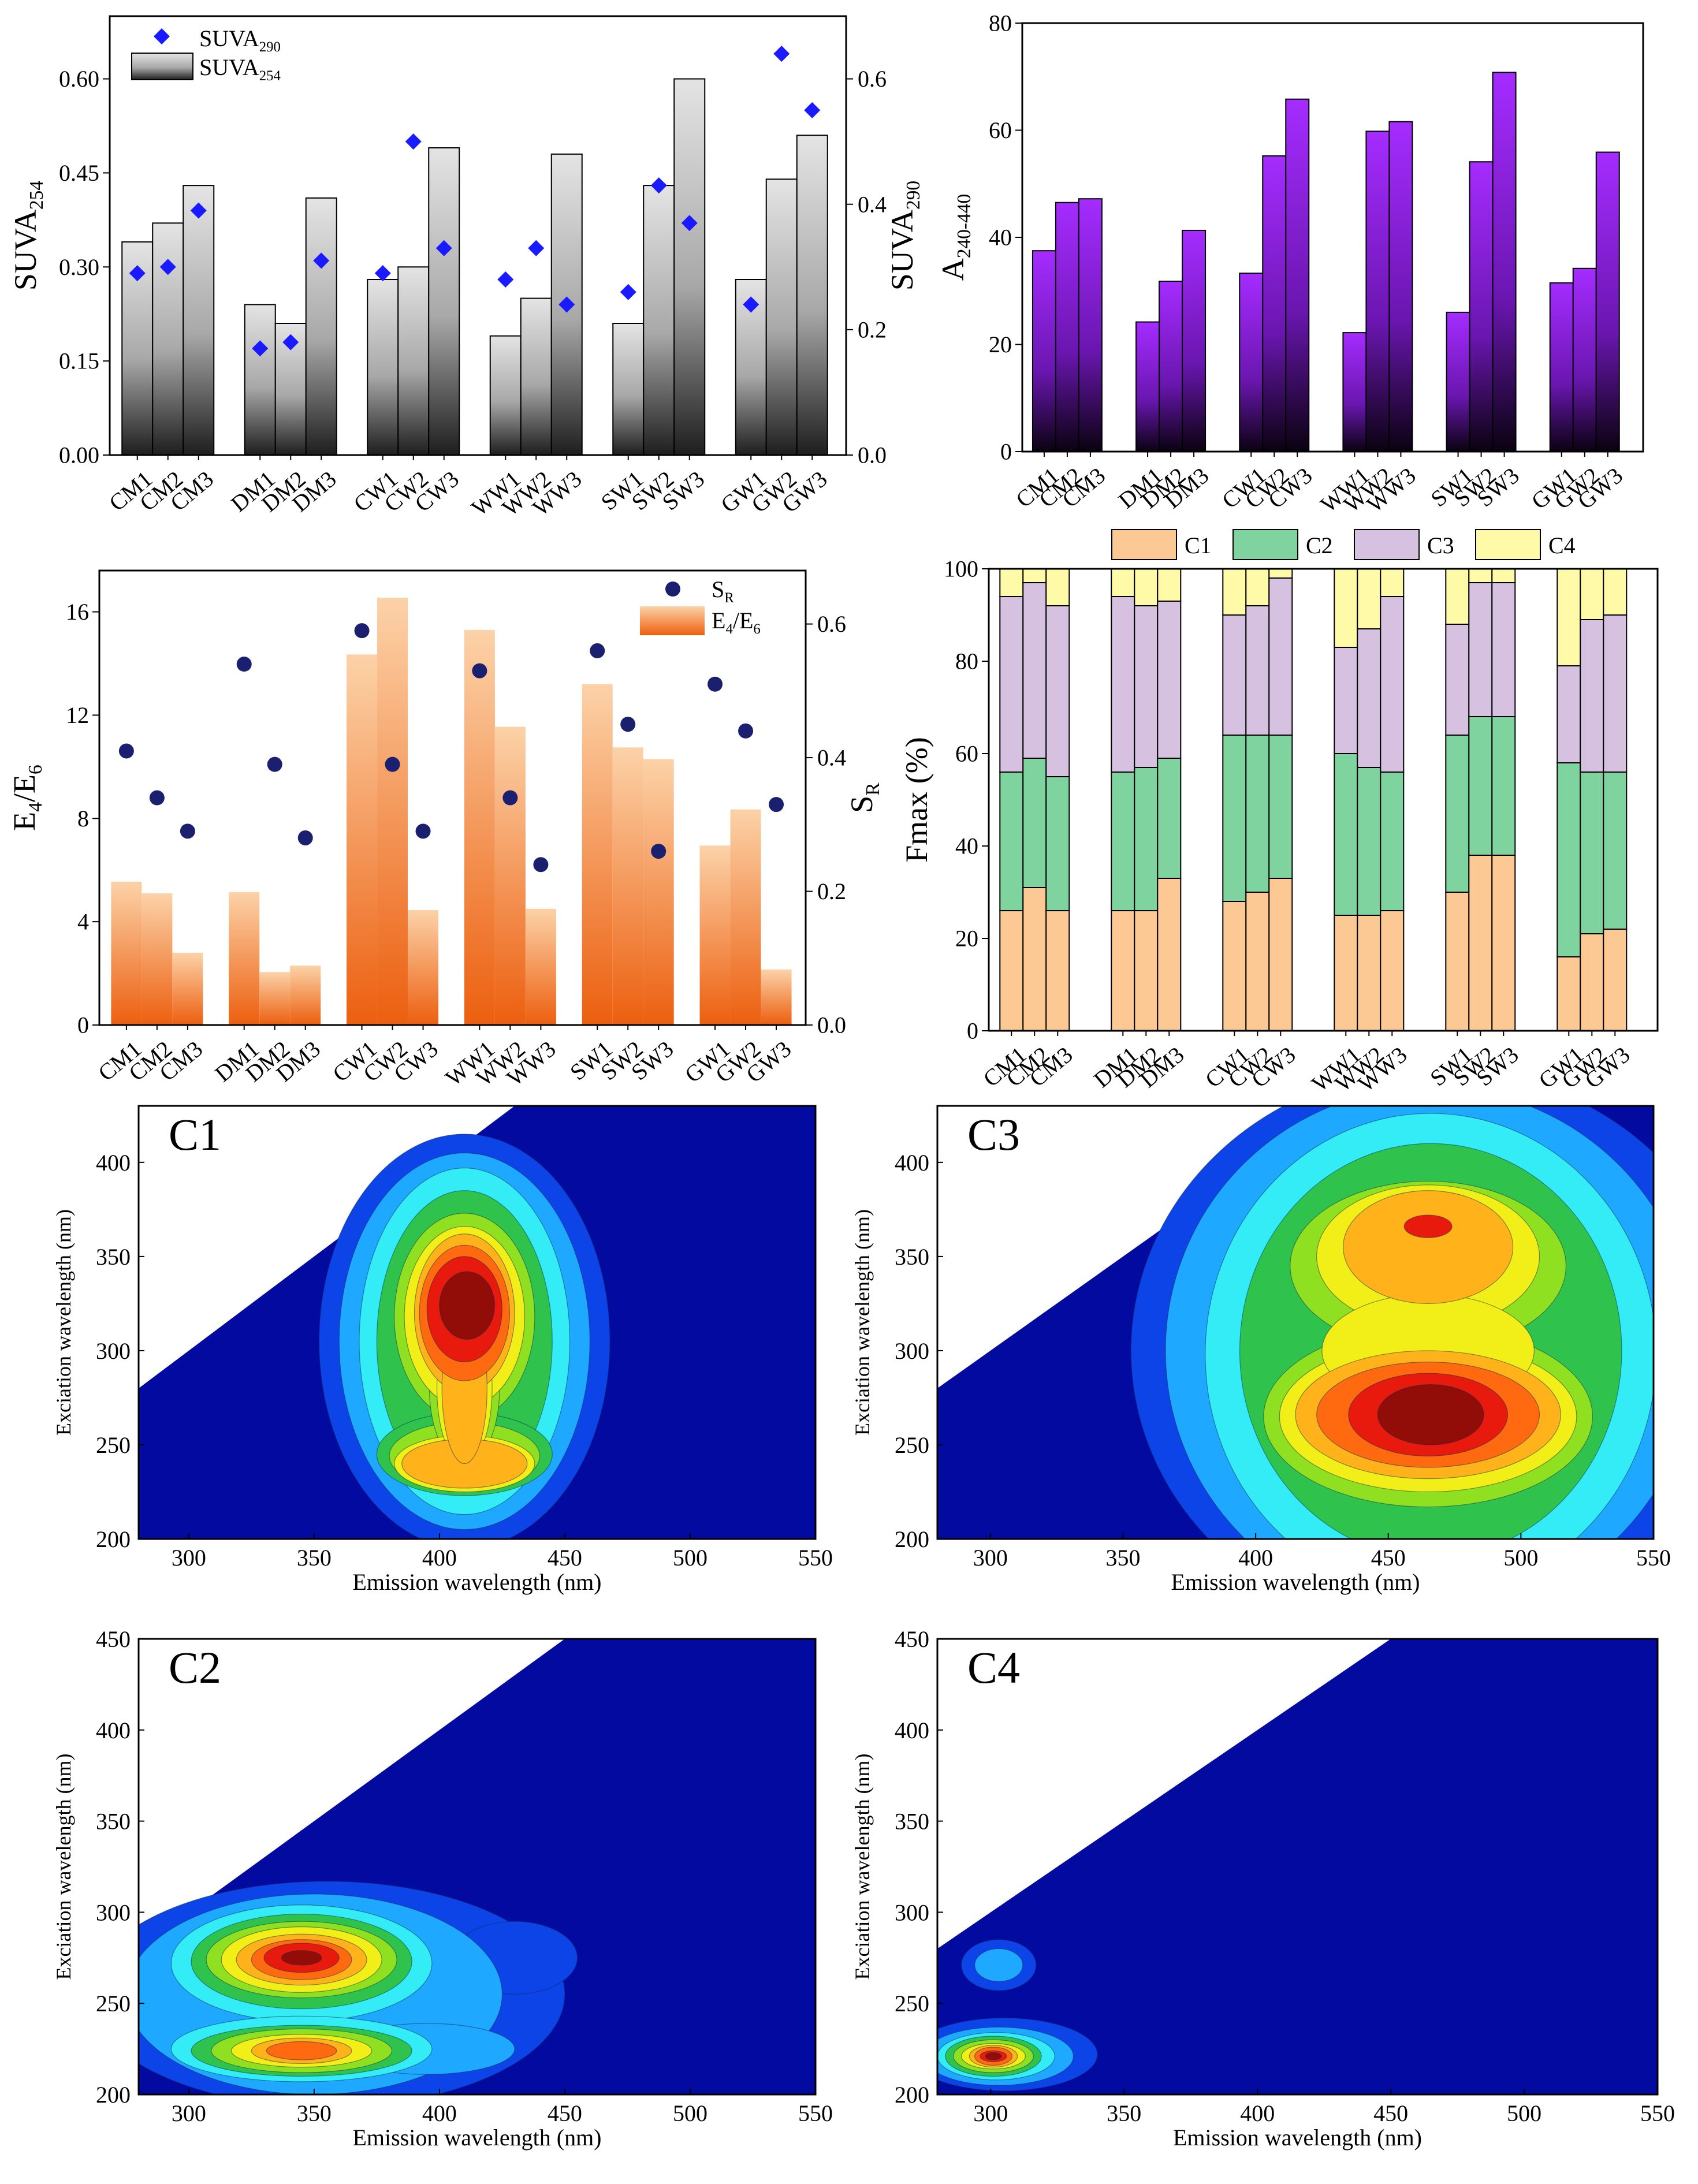 Image resolution: width=1698 pixels, height=2184 pixels. Describe the element at coordinates (565, 2113) in the screenshot. I see `x-tick-label: 450` at that location.